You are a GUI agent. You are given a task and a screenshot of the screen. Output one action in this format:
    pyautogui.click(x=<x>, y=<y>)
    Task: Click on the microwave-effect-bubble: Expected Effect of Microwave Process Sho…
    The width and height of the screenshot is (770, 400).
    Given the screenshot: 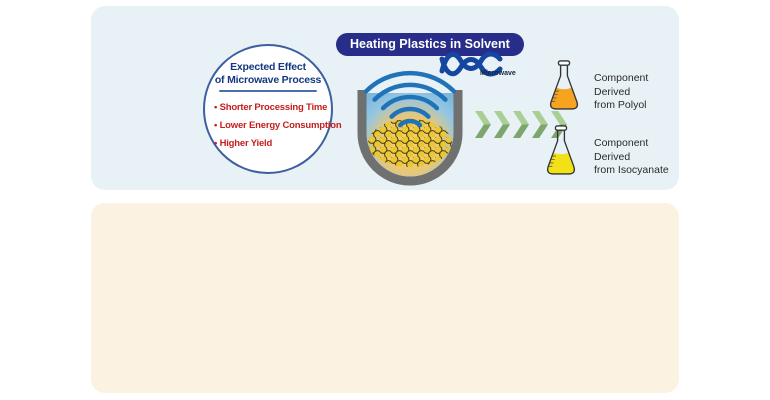 What is the action you would take?
    pyautogui.click(x=272, y=109)
    